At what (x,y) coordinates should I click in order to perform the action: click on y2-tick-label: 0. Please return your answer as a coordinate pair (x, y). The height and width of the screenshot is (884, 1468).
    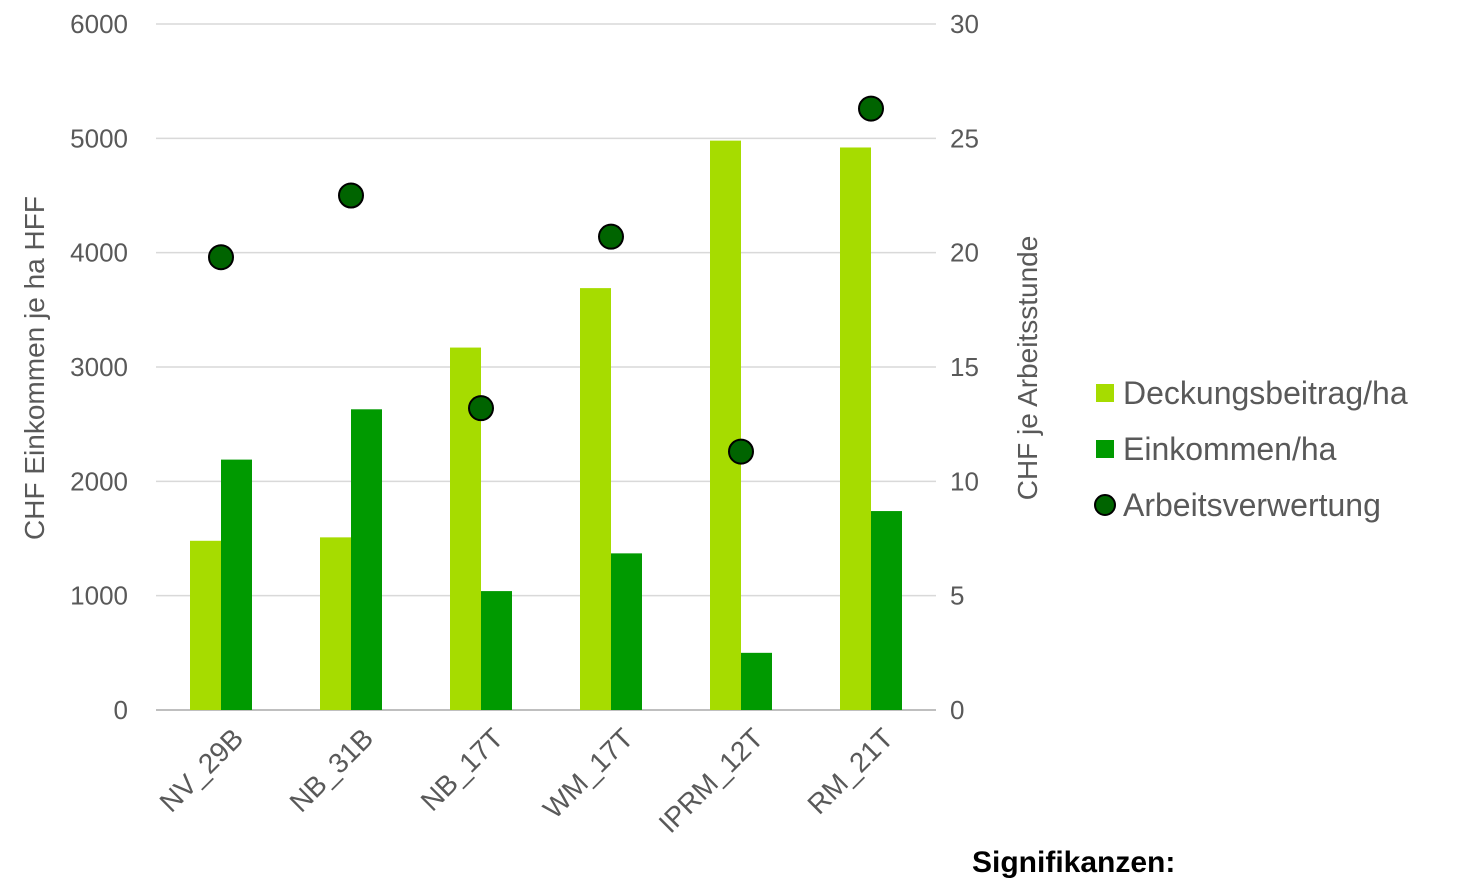
    Looking at the image, I should click on (957, 710).